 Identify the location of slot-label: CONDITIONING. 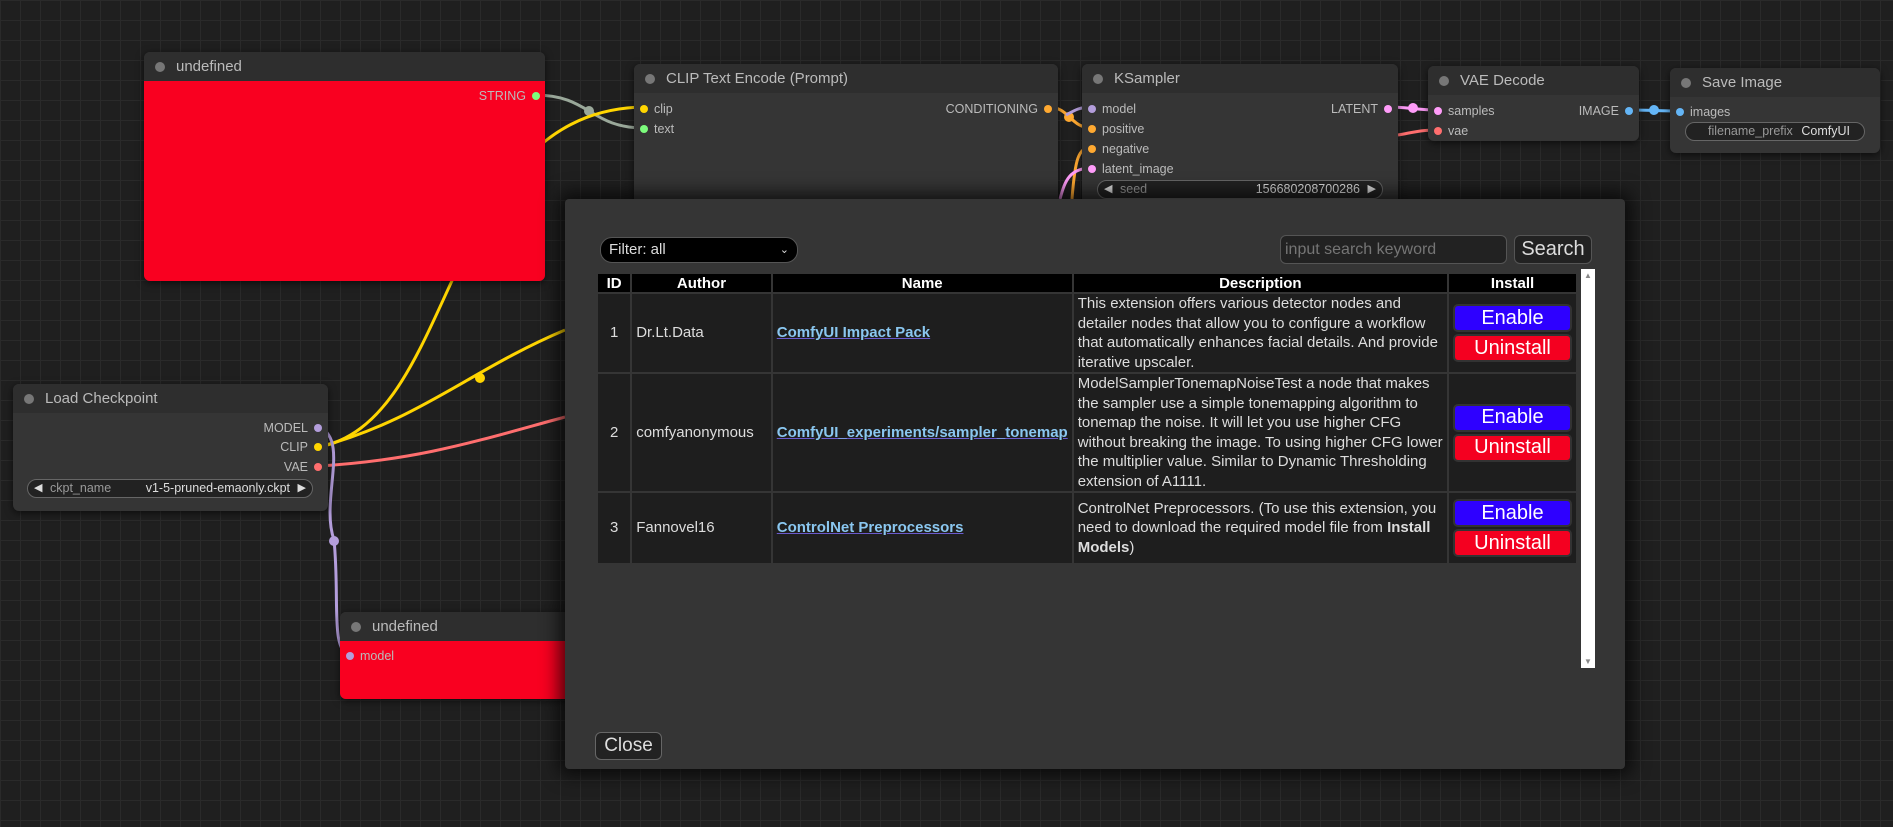
(991, 109).